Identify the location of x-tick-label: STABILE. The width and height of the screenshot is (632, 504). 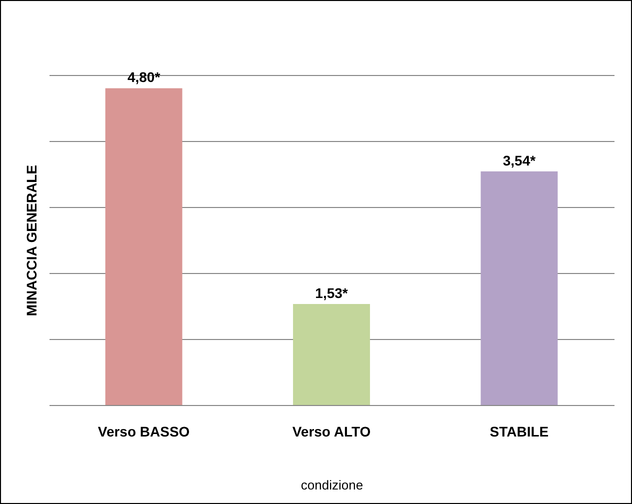
(519, 432).